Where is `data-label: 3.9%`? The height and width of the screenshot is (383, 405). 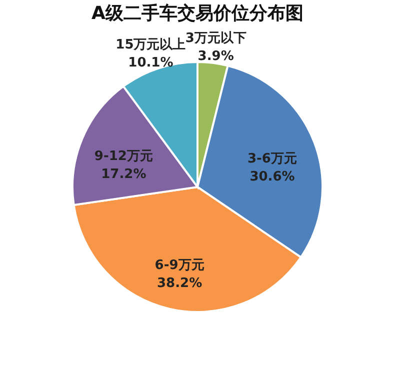
data-label: 3.9% is located at coordinates (216, 56).